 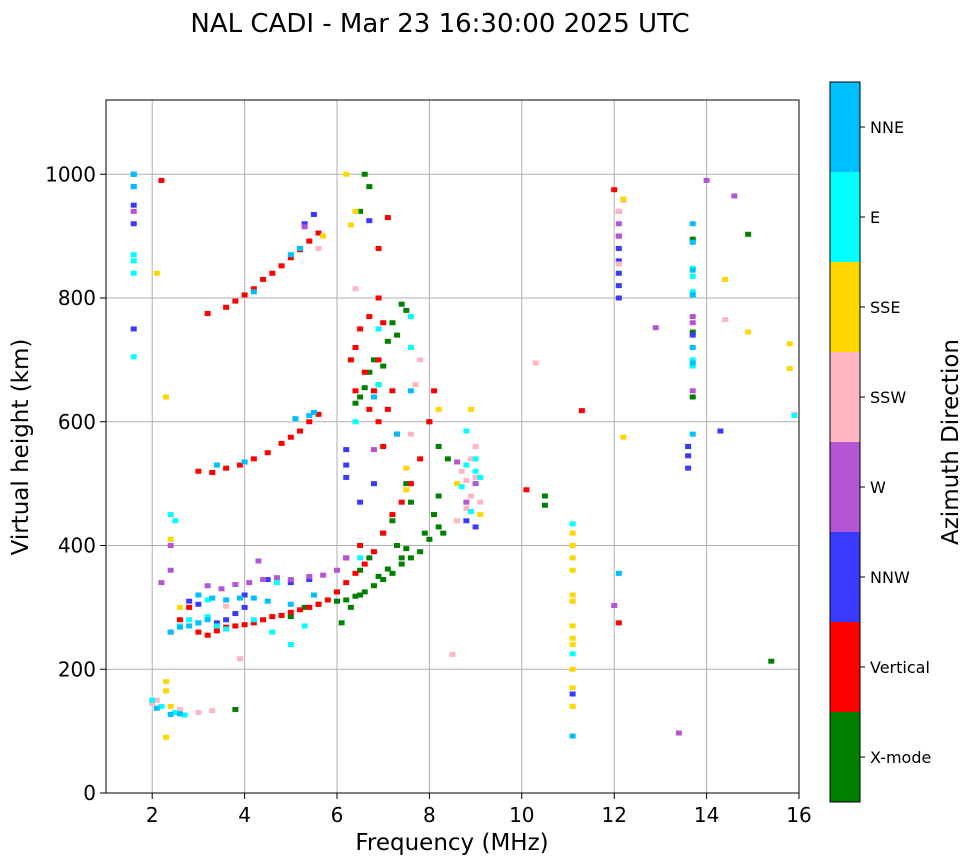 I want to click on x-tick-label: 10, so click(x=521, y=815).